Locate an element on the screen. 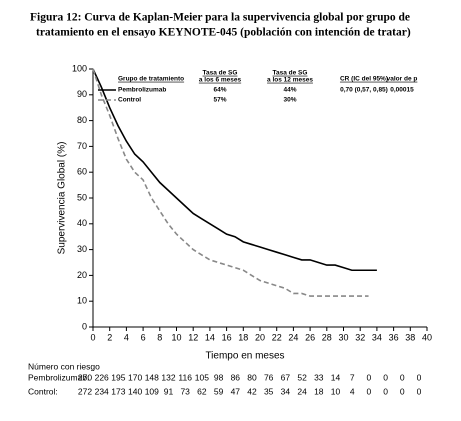 This screenshot has height=421, width=461. risk-value: 86 is located at coordinates (236, 377).